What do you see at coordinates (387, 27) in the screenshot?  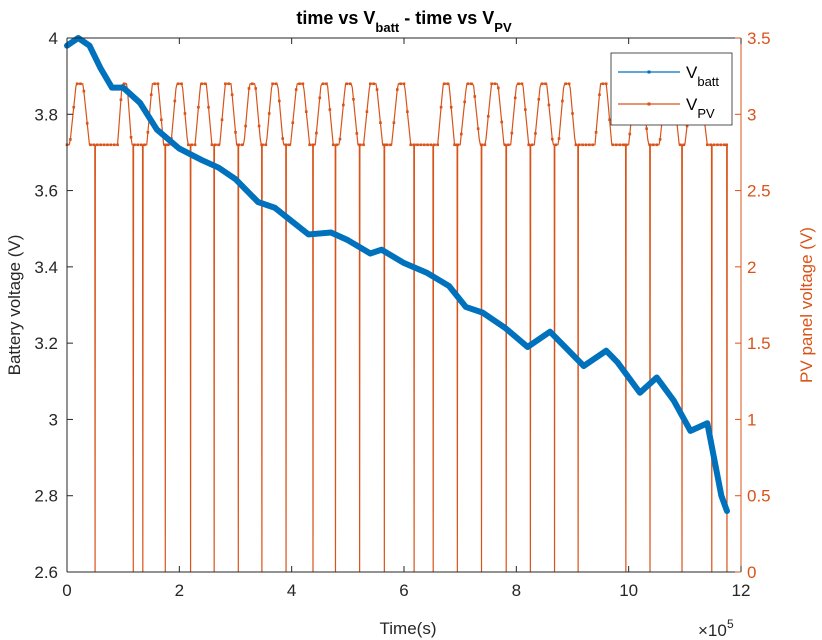 I see `title-subscript: batt` at bounding box center [387, 27].